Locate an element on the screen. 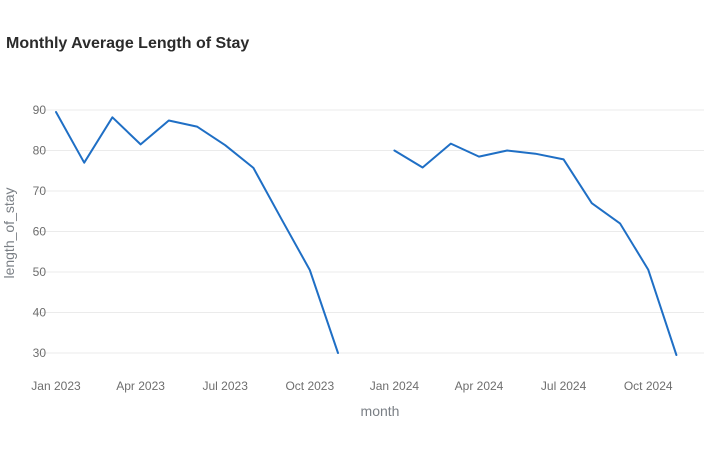  x-tick-label: Jan 2023 is located at coordinates (56, 386).